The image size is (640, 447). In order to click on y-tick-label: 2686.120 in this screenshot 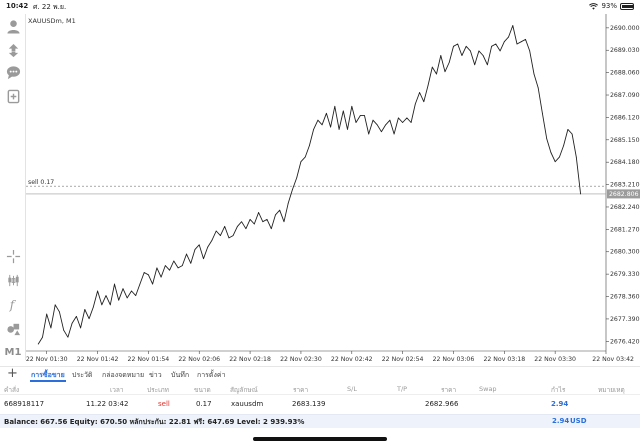, I will do `click(625, 117)`.